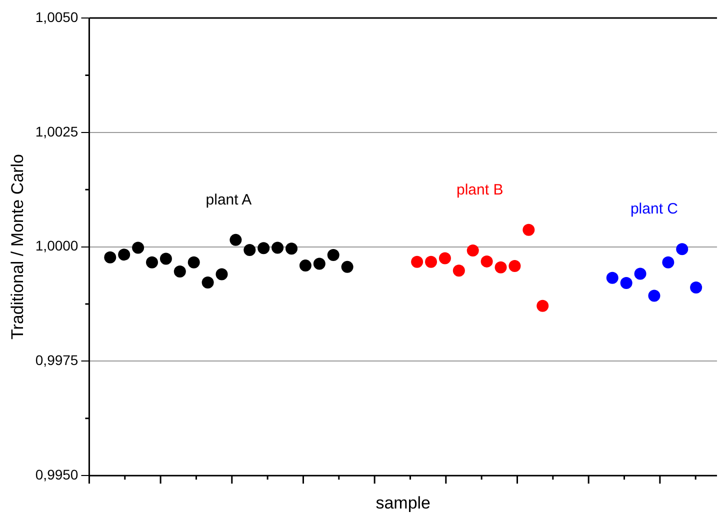 This screenshot has height=520, width=723. What do you see at coordinates (17, 247) in the screenshot?
I see `y-axis-title: Traditional / Monte Carlo` at bounding box center [17, 247].